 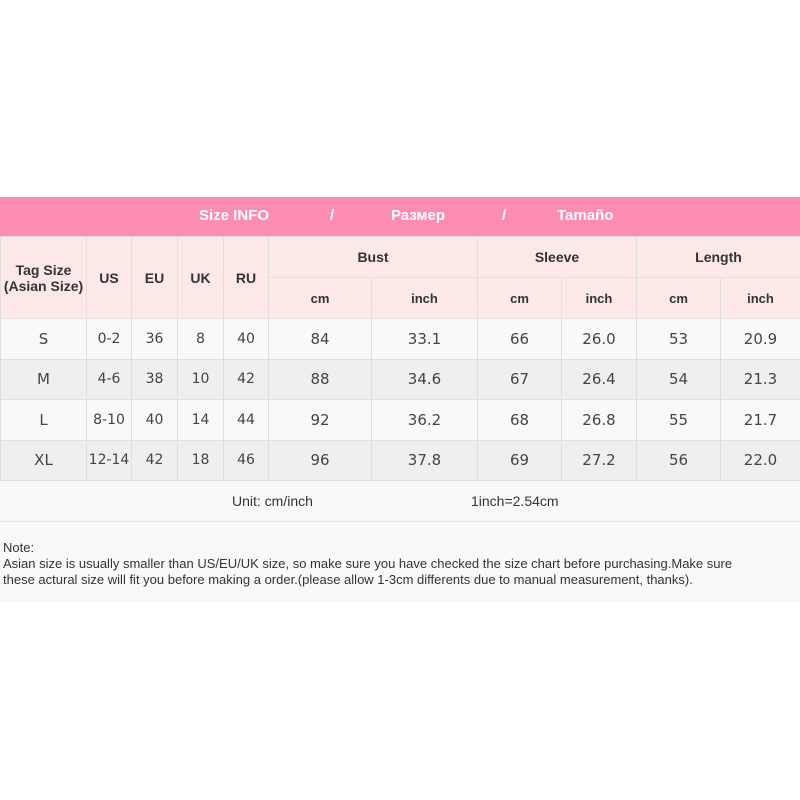 What do you see at coordinates (43, 379) in the screenshot?
I see `cell-tag: M` at bounding box center [43, 379].